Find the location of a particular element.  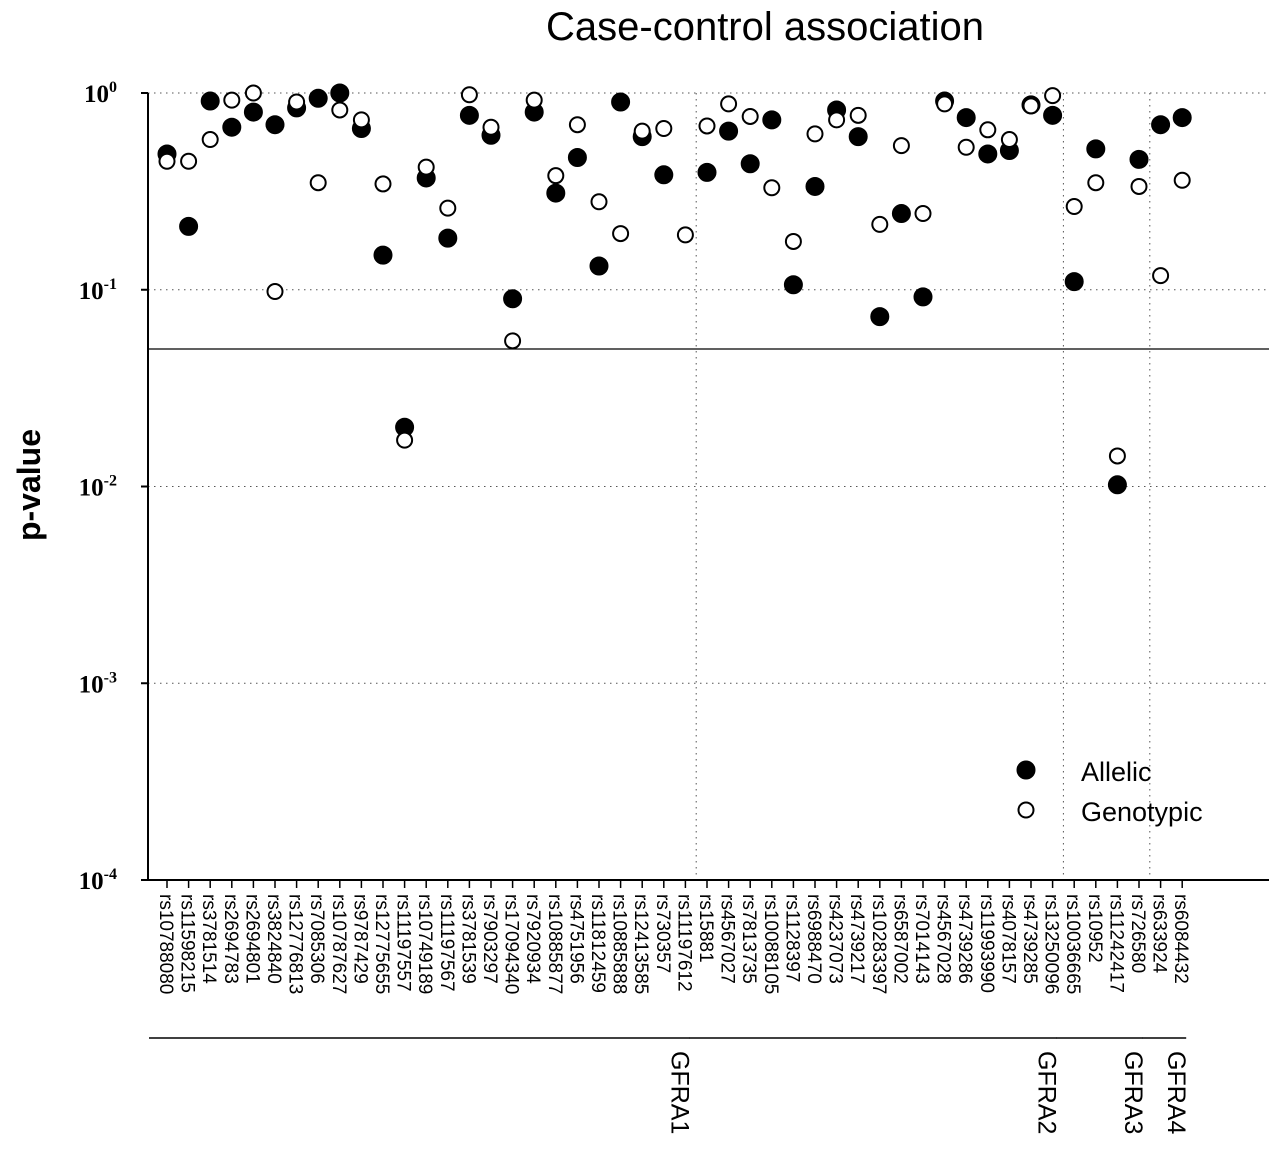

snp-label: rs10885888 is located at coordinates (619, 944).